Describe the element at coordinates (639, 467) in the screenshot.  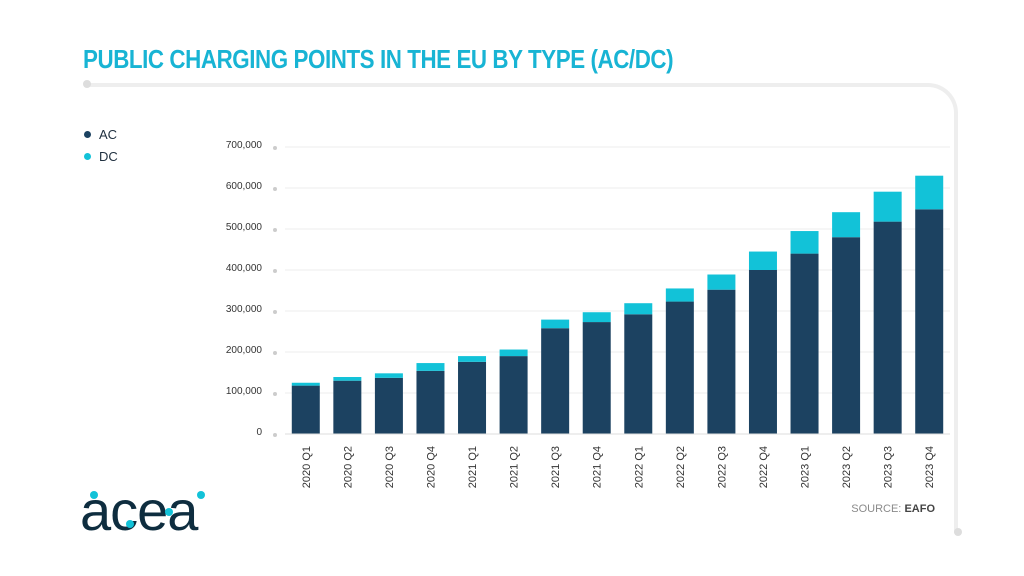
I see `xtick-label: 2022 Q1` at that location.